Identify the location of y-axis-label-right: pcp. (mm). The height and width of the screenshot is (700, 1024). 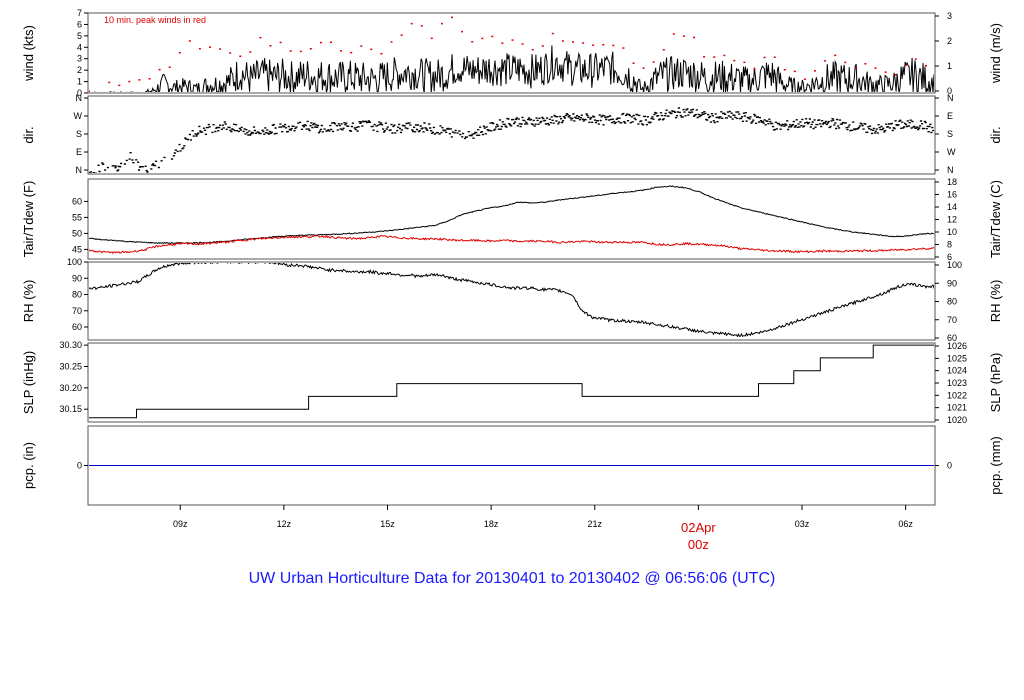
(995, 465).